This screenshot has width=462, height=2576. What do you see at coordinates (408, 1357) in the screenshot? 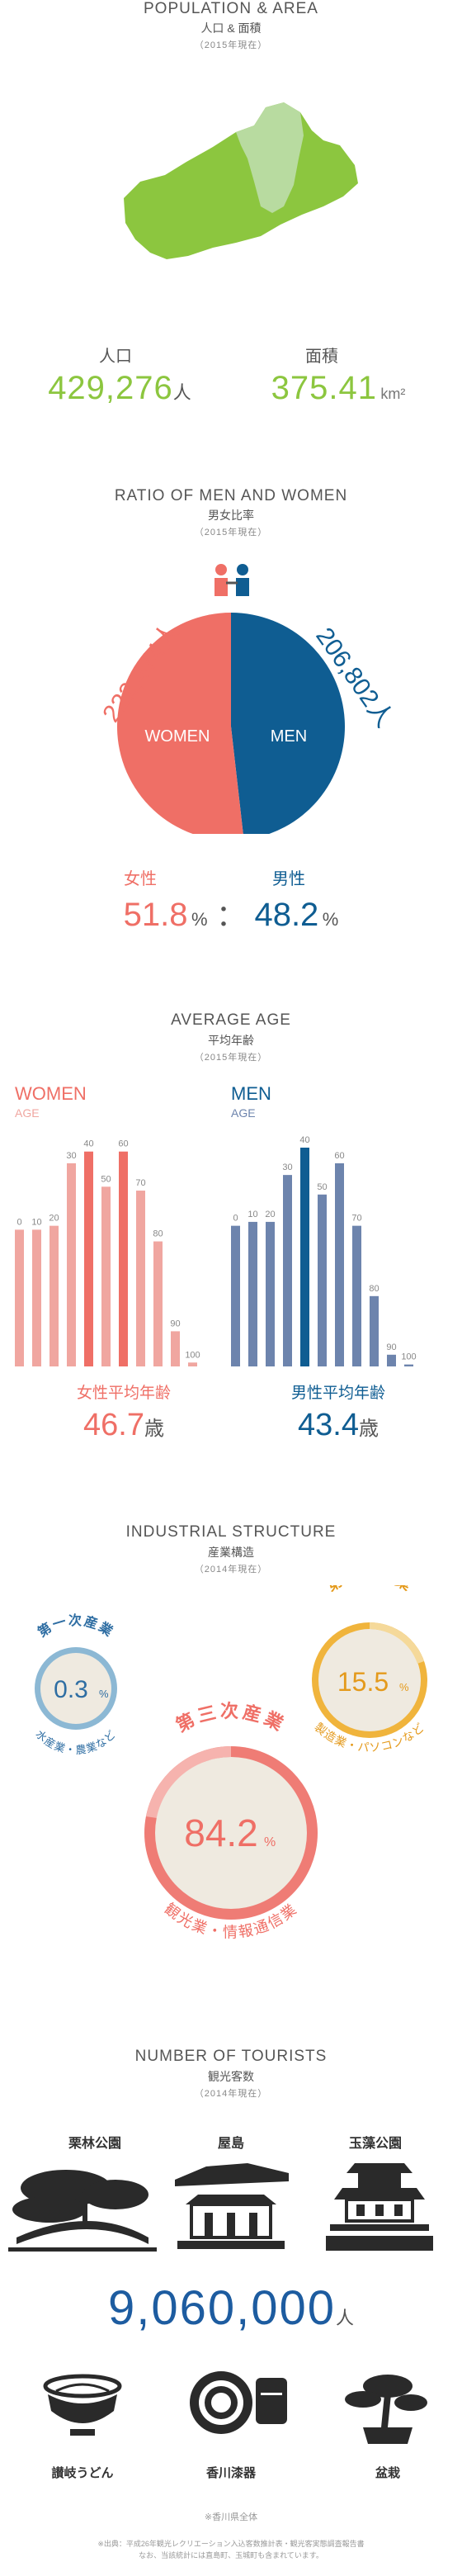
I see `men-age-tick-100: 100` at bounding box center [408, 1357].